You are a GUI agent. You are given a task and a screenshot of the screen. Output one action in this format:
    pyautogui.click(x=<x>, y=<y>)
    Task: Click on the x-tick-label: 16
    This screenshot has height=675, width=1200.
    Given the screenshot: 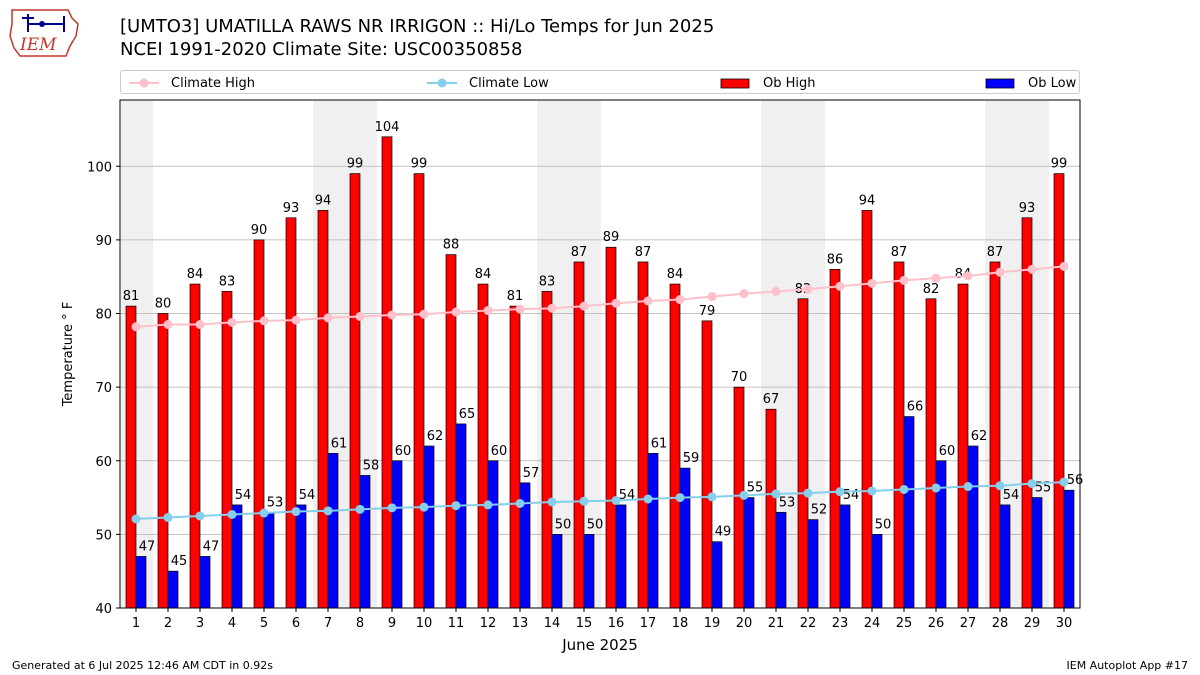 What is the action you would take?
    pyautogui.click(x=616, y=623)
    